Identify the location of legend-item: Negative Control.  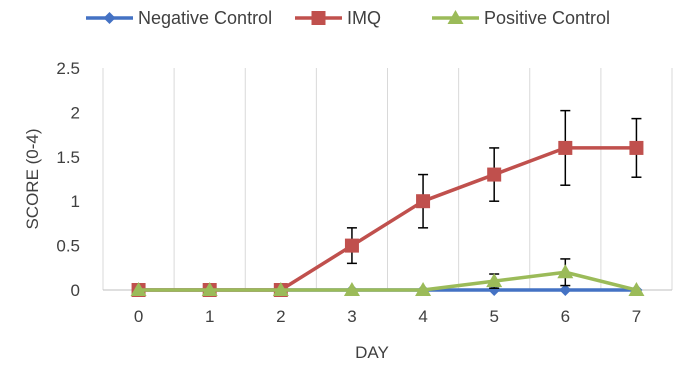
(179, 18).